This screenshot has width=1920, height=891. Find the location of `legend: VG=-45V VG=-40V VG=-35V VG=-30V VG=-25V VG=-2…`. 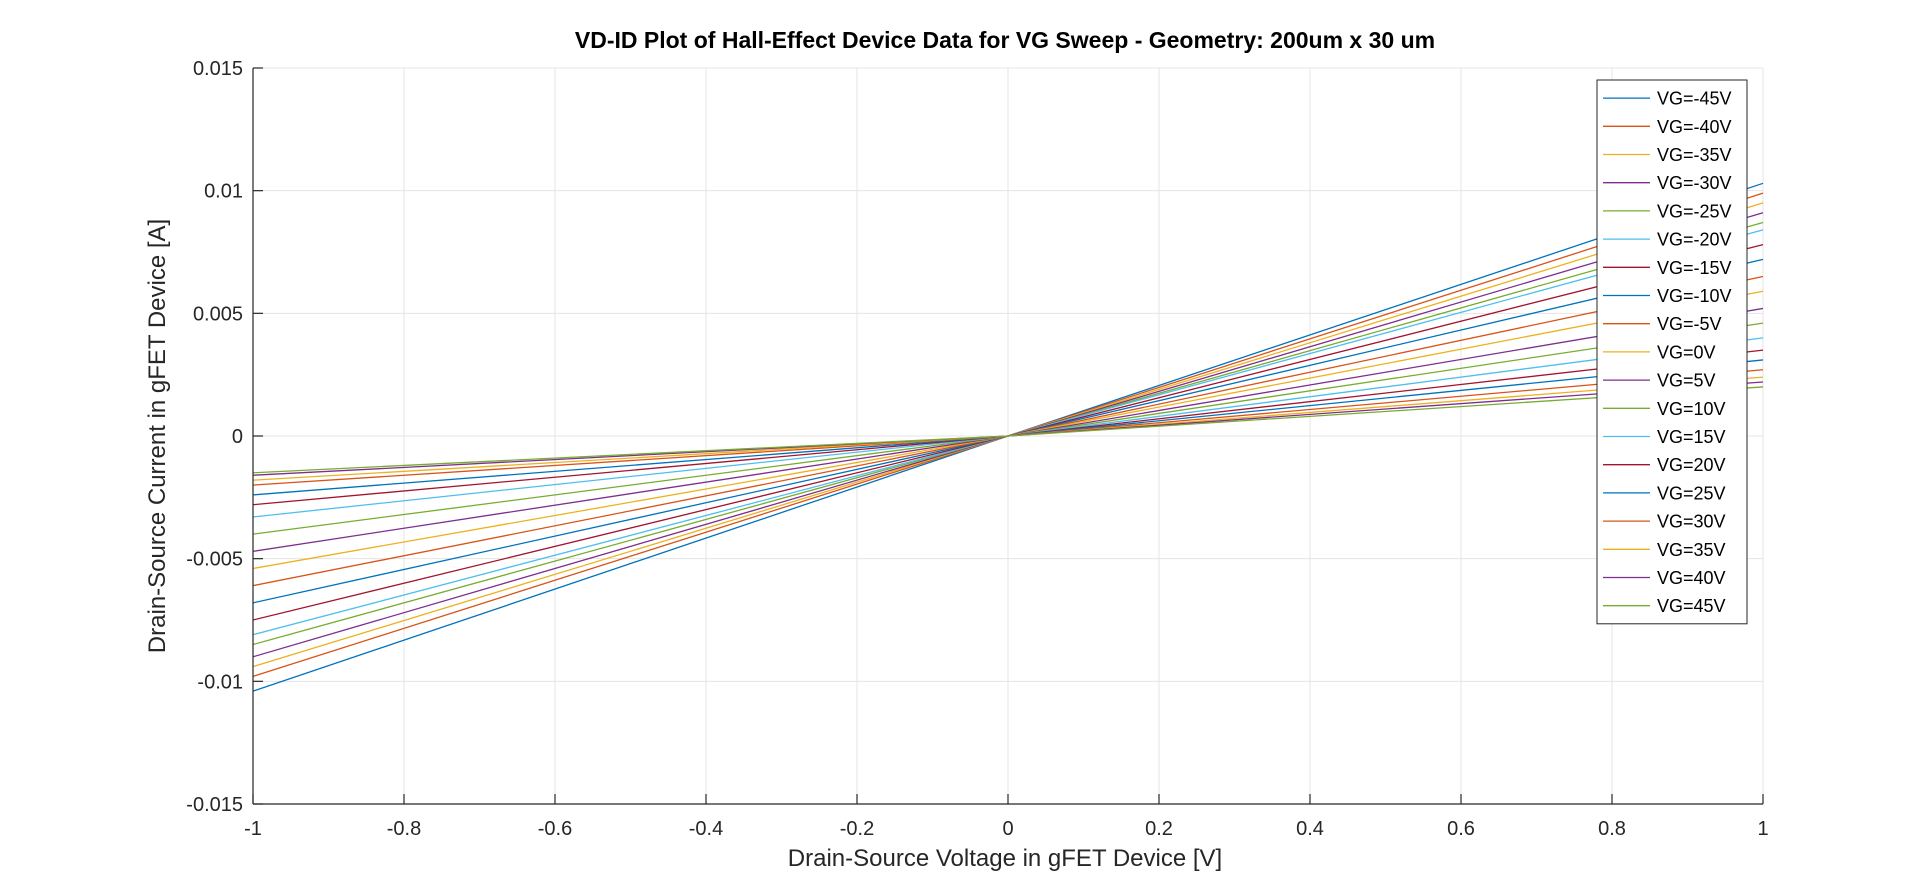

legend: VG=-45V VG=-40V VG=-35V VG=-30V VG=-25V VG=-2… is located at coordinates (1672, 352).